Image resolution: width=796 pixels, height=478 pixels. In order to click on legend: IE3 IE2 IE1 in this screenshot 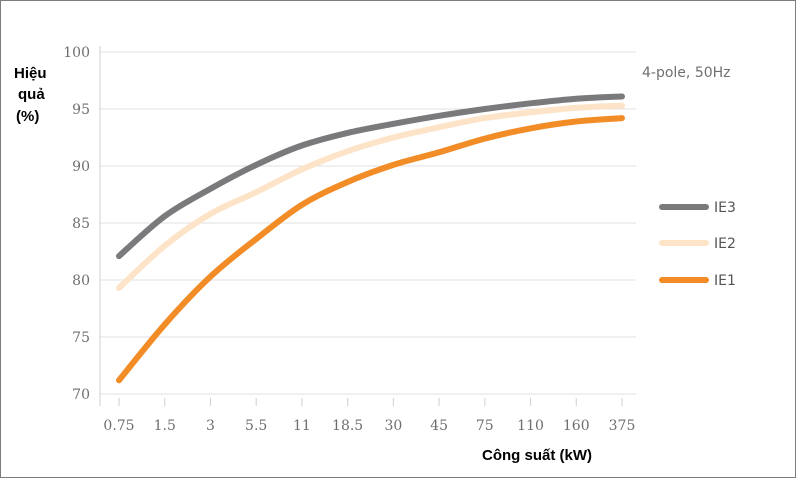, I will do `click(697, 244)`.